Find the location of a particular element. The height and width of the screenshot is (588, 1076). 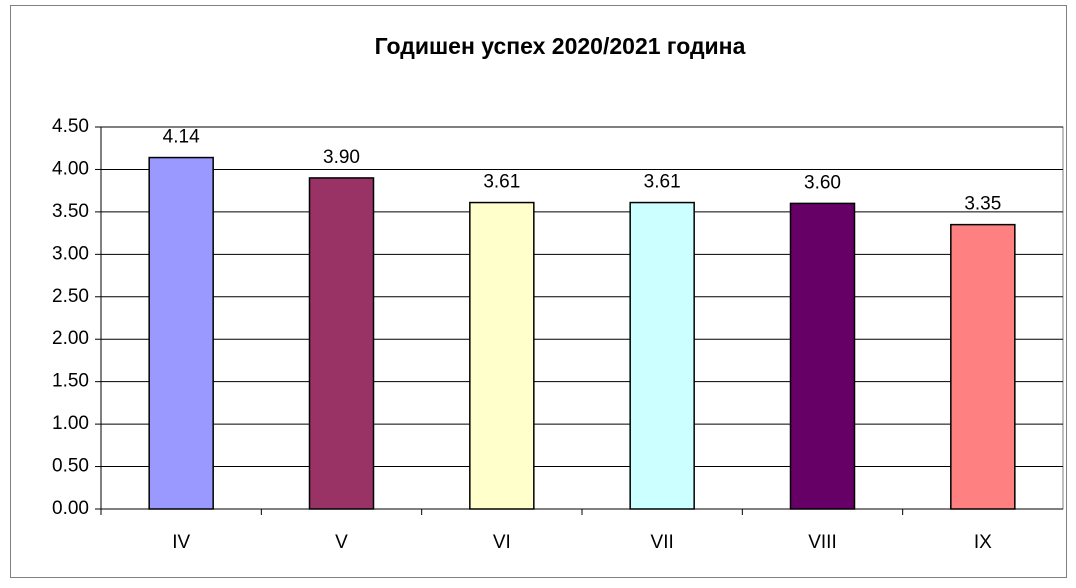

y-tick-label: 0.50 is located at coordinates (70, 466).